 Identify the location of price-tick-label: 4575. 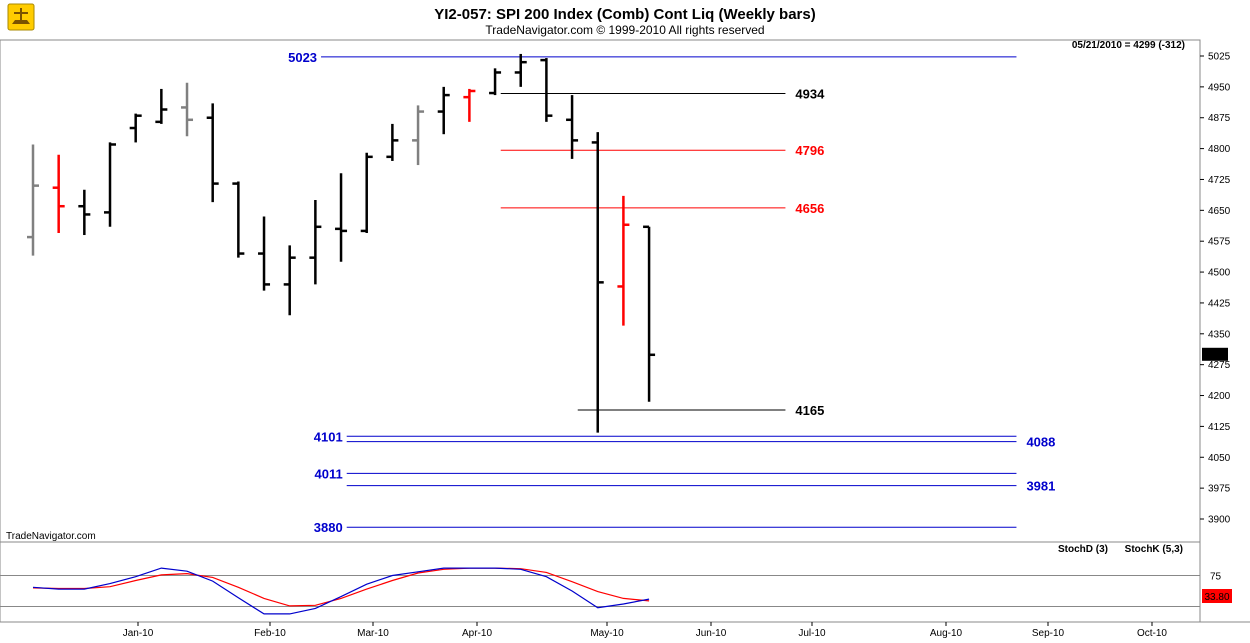
(1219, 242).